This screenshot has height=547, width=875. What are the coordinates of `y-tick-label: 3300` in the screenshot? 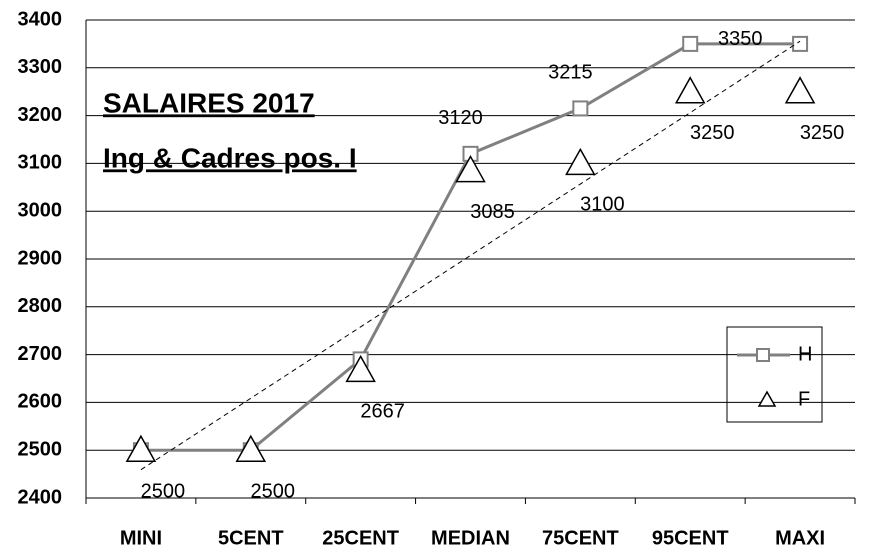 It's located at (40, 67).